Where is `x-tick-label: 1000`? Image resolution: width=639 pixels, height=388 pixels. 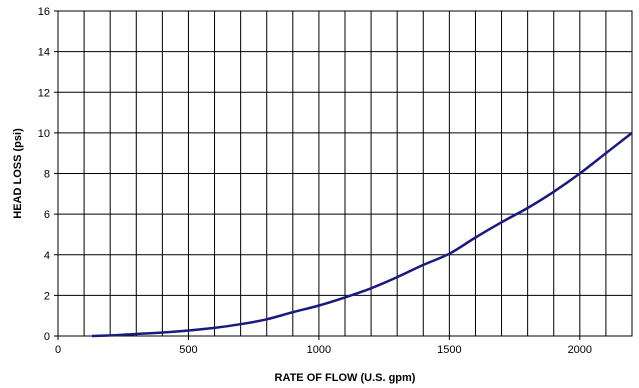 x-tick-label: 1000 is located at coordinates (319, 350).